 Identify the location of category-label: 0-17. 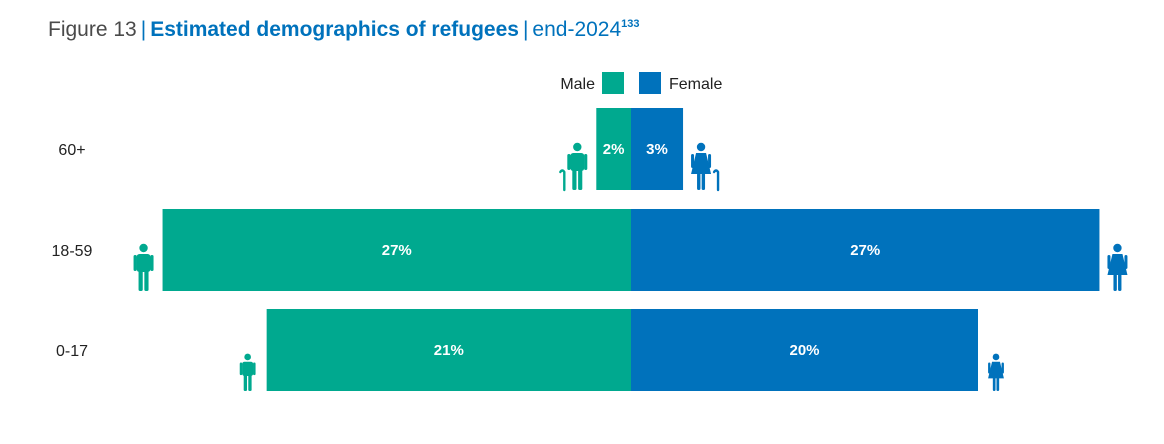
(72, 351).